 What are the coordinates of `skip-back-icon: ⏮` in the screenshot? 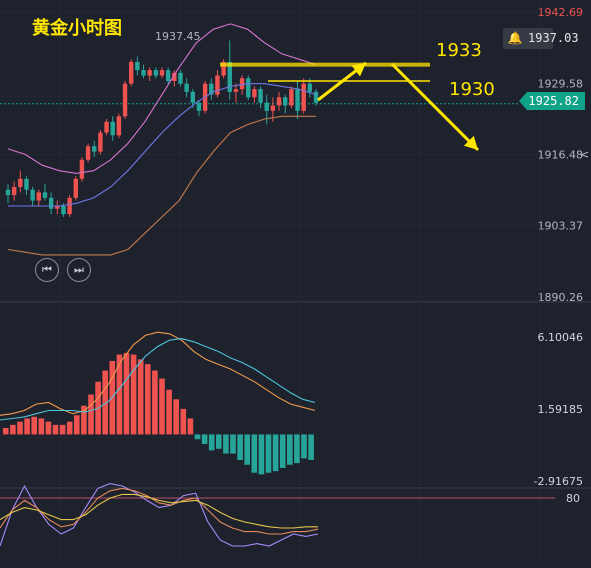 It's located at (47, 270).